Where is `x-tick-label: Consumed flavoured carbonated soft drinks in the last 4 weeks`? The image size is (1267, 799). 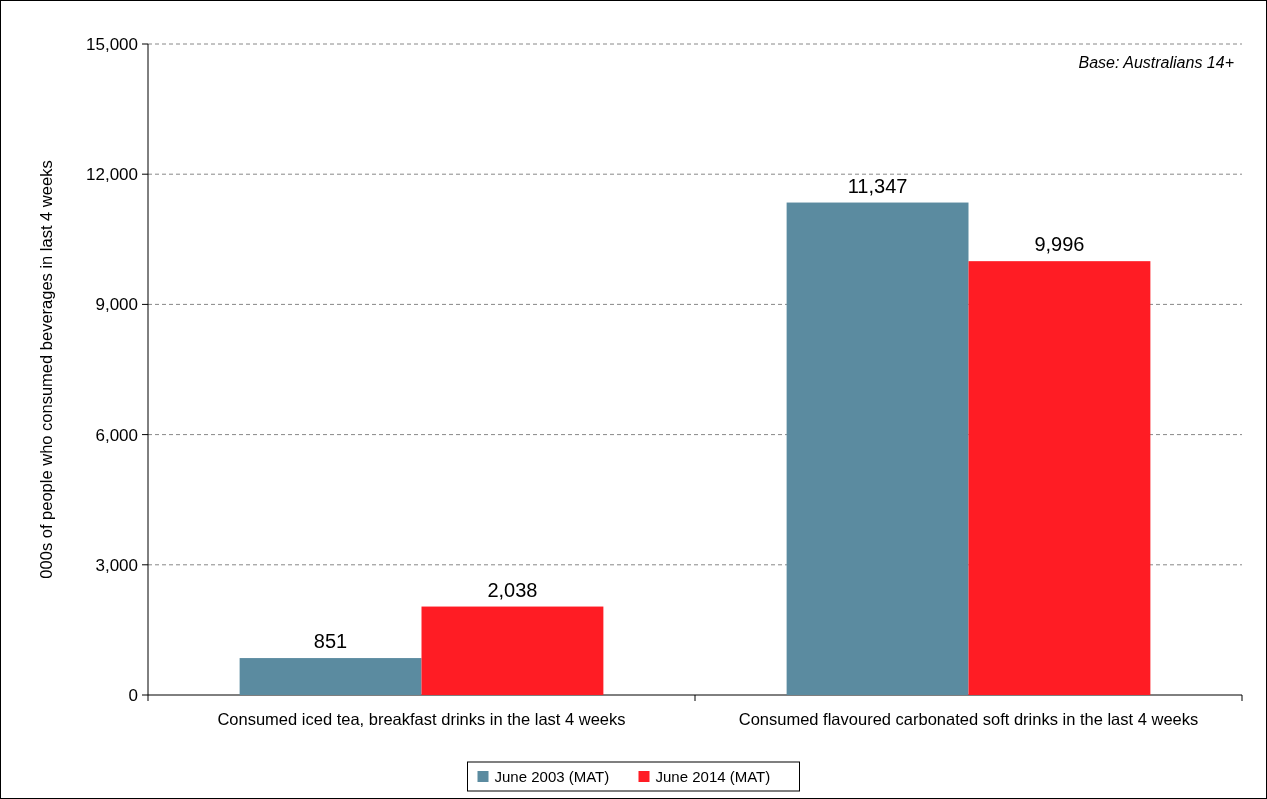
x-tick-label: Consumed flavoured carbonated soft drinks in the last 4 weeks is located at coordinates (968, 719).